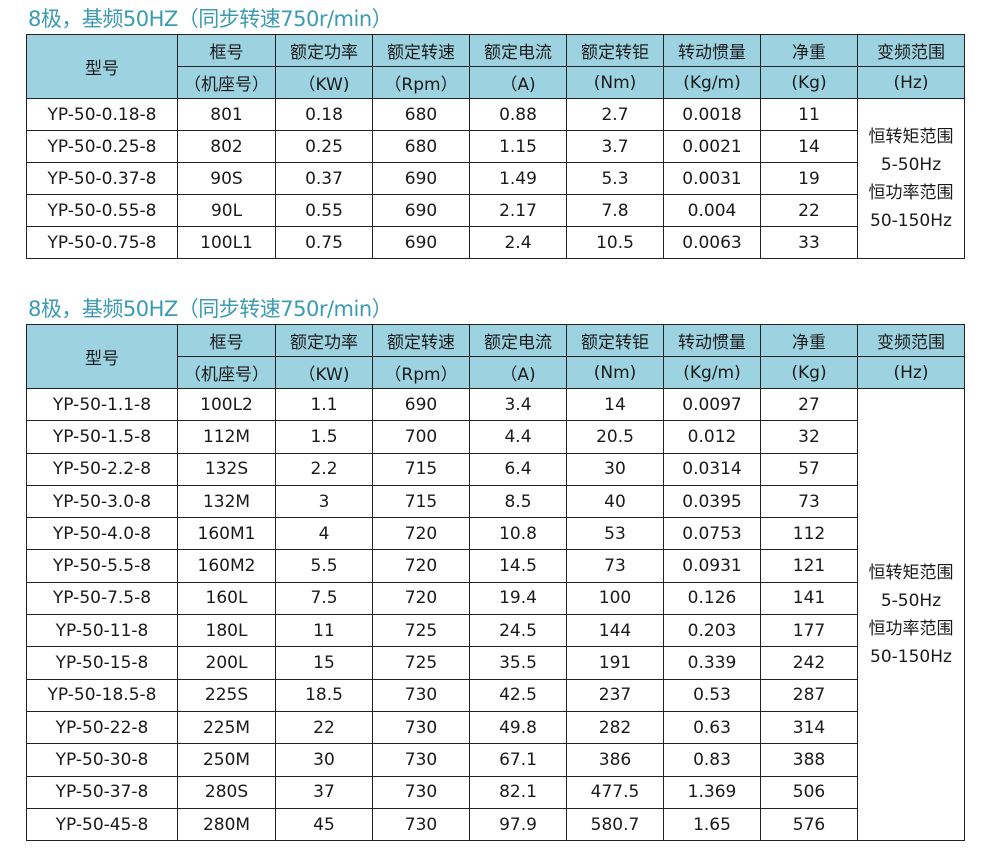  I want to click on header-speed-unit: （Rpm）, so click(421, 82).